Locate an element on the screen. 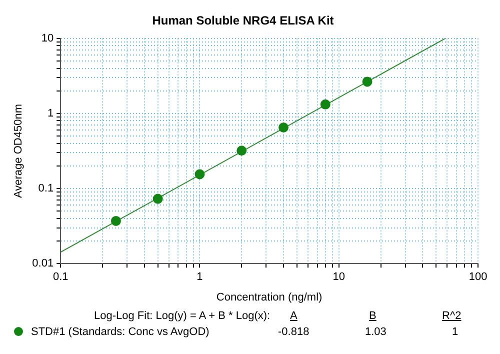  chart-title: Human Soluble NRG4 ELISA Kit is located at coordinates (243, 21).